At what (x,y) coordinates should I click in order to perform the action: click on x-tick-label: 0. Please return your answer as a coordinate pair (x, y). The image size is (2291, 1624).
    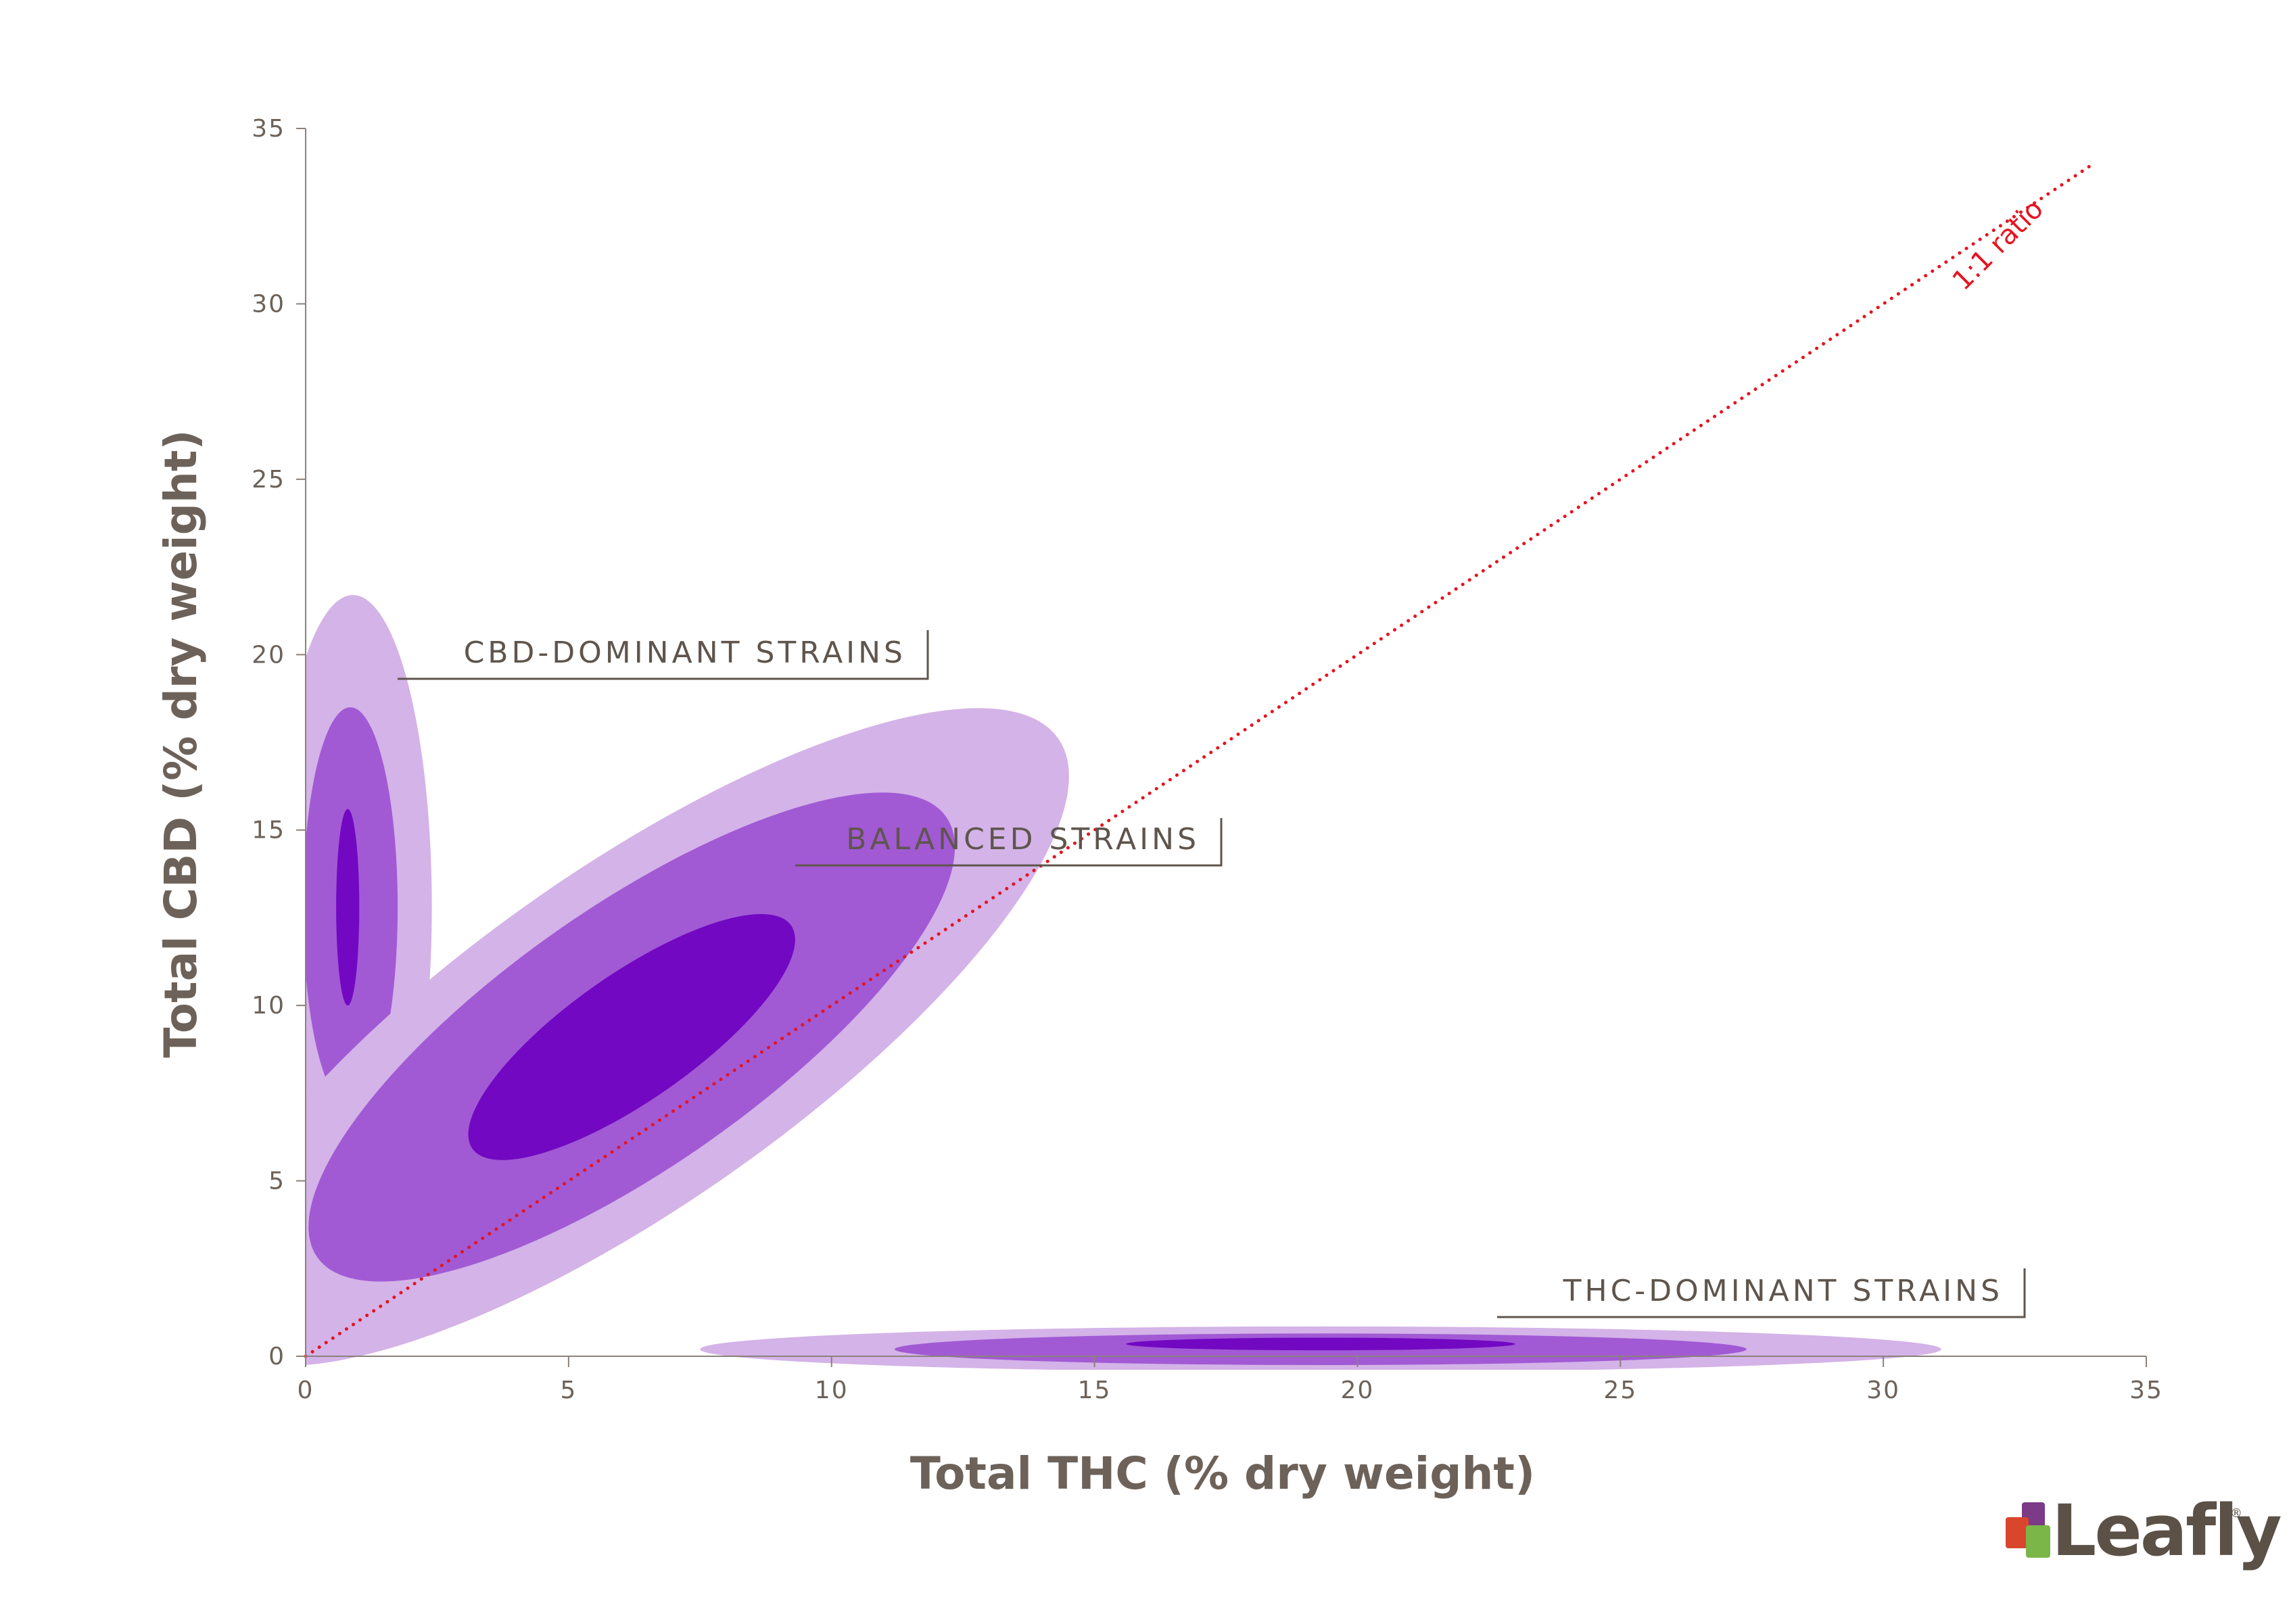
    Looking at the image, I should click on (306, 1390).